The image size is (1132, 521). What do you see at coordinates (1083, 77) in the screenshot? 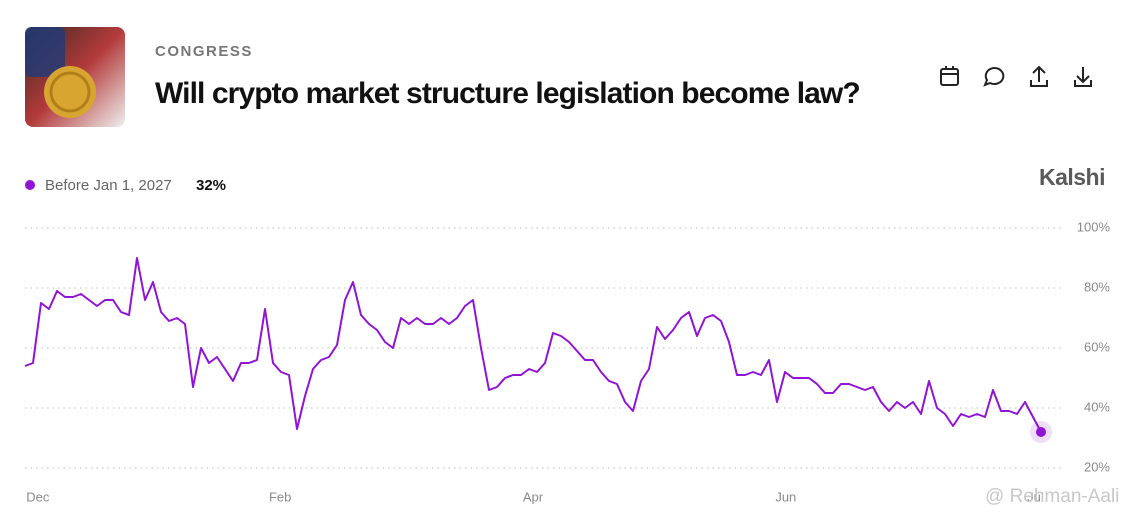
I see `download-button` at bounding box center [1083, 77].